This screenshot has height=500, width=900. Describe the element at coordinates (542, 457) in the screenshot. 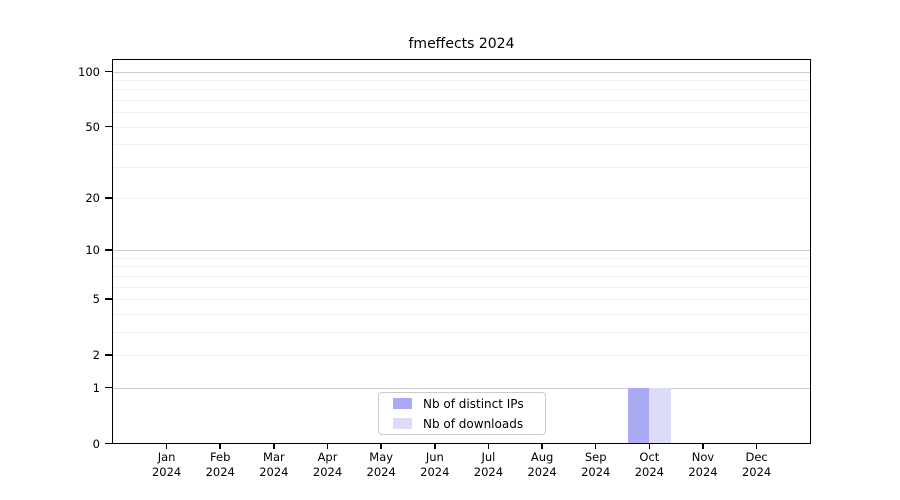

I see `x-tick-month: Aug` at that location.